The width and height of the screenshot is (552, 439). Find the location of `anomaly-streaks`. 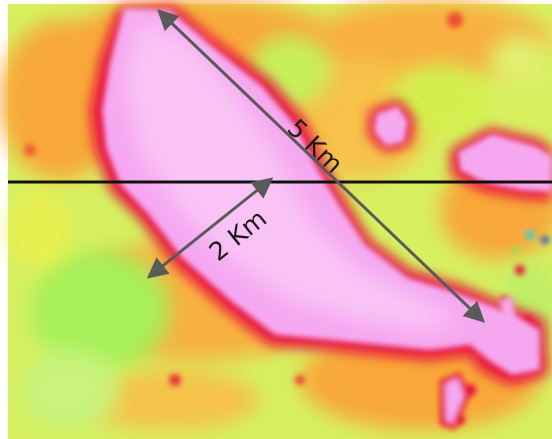

anomaly-streaks is located at coordinates (479, 363).